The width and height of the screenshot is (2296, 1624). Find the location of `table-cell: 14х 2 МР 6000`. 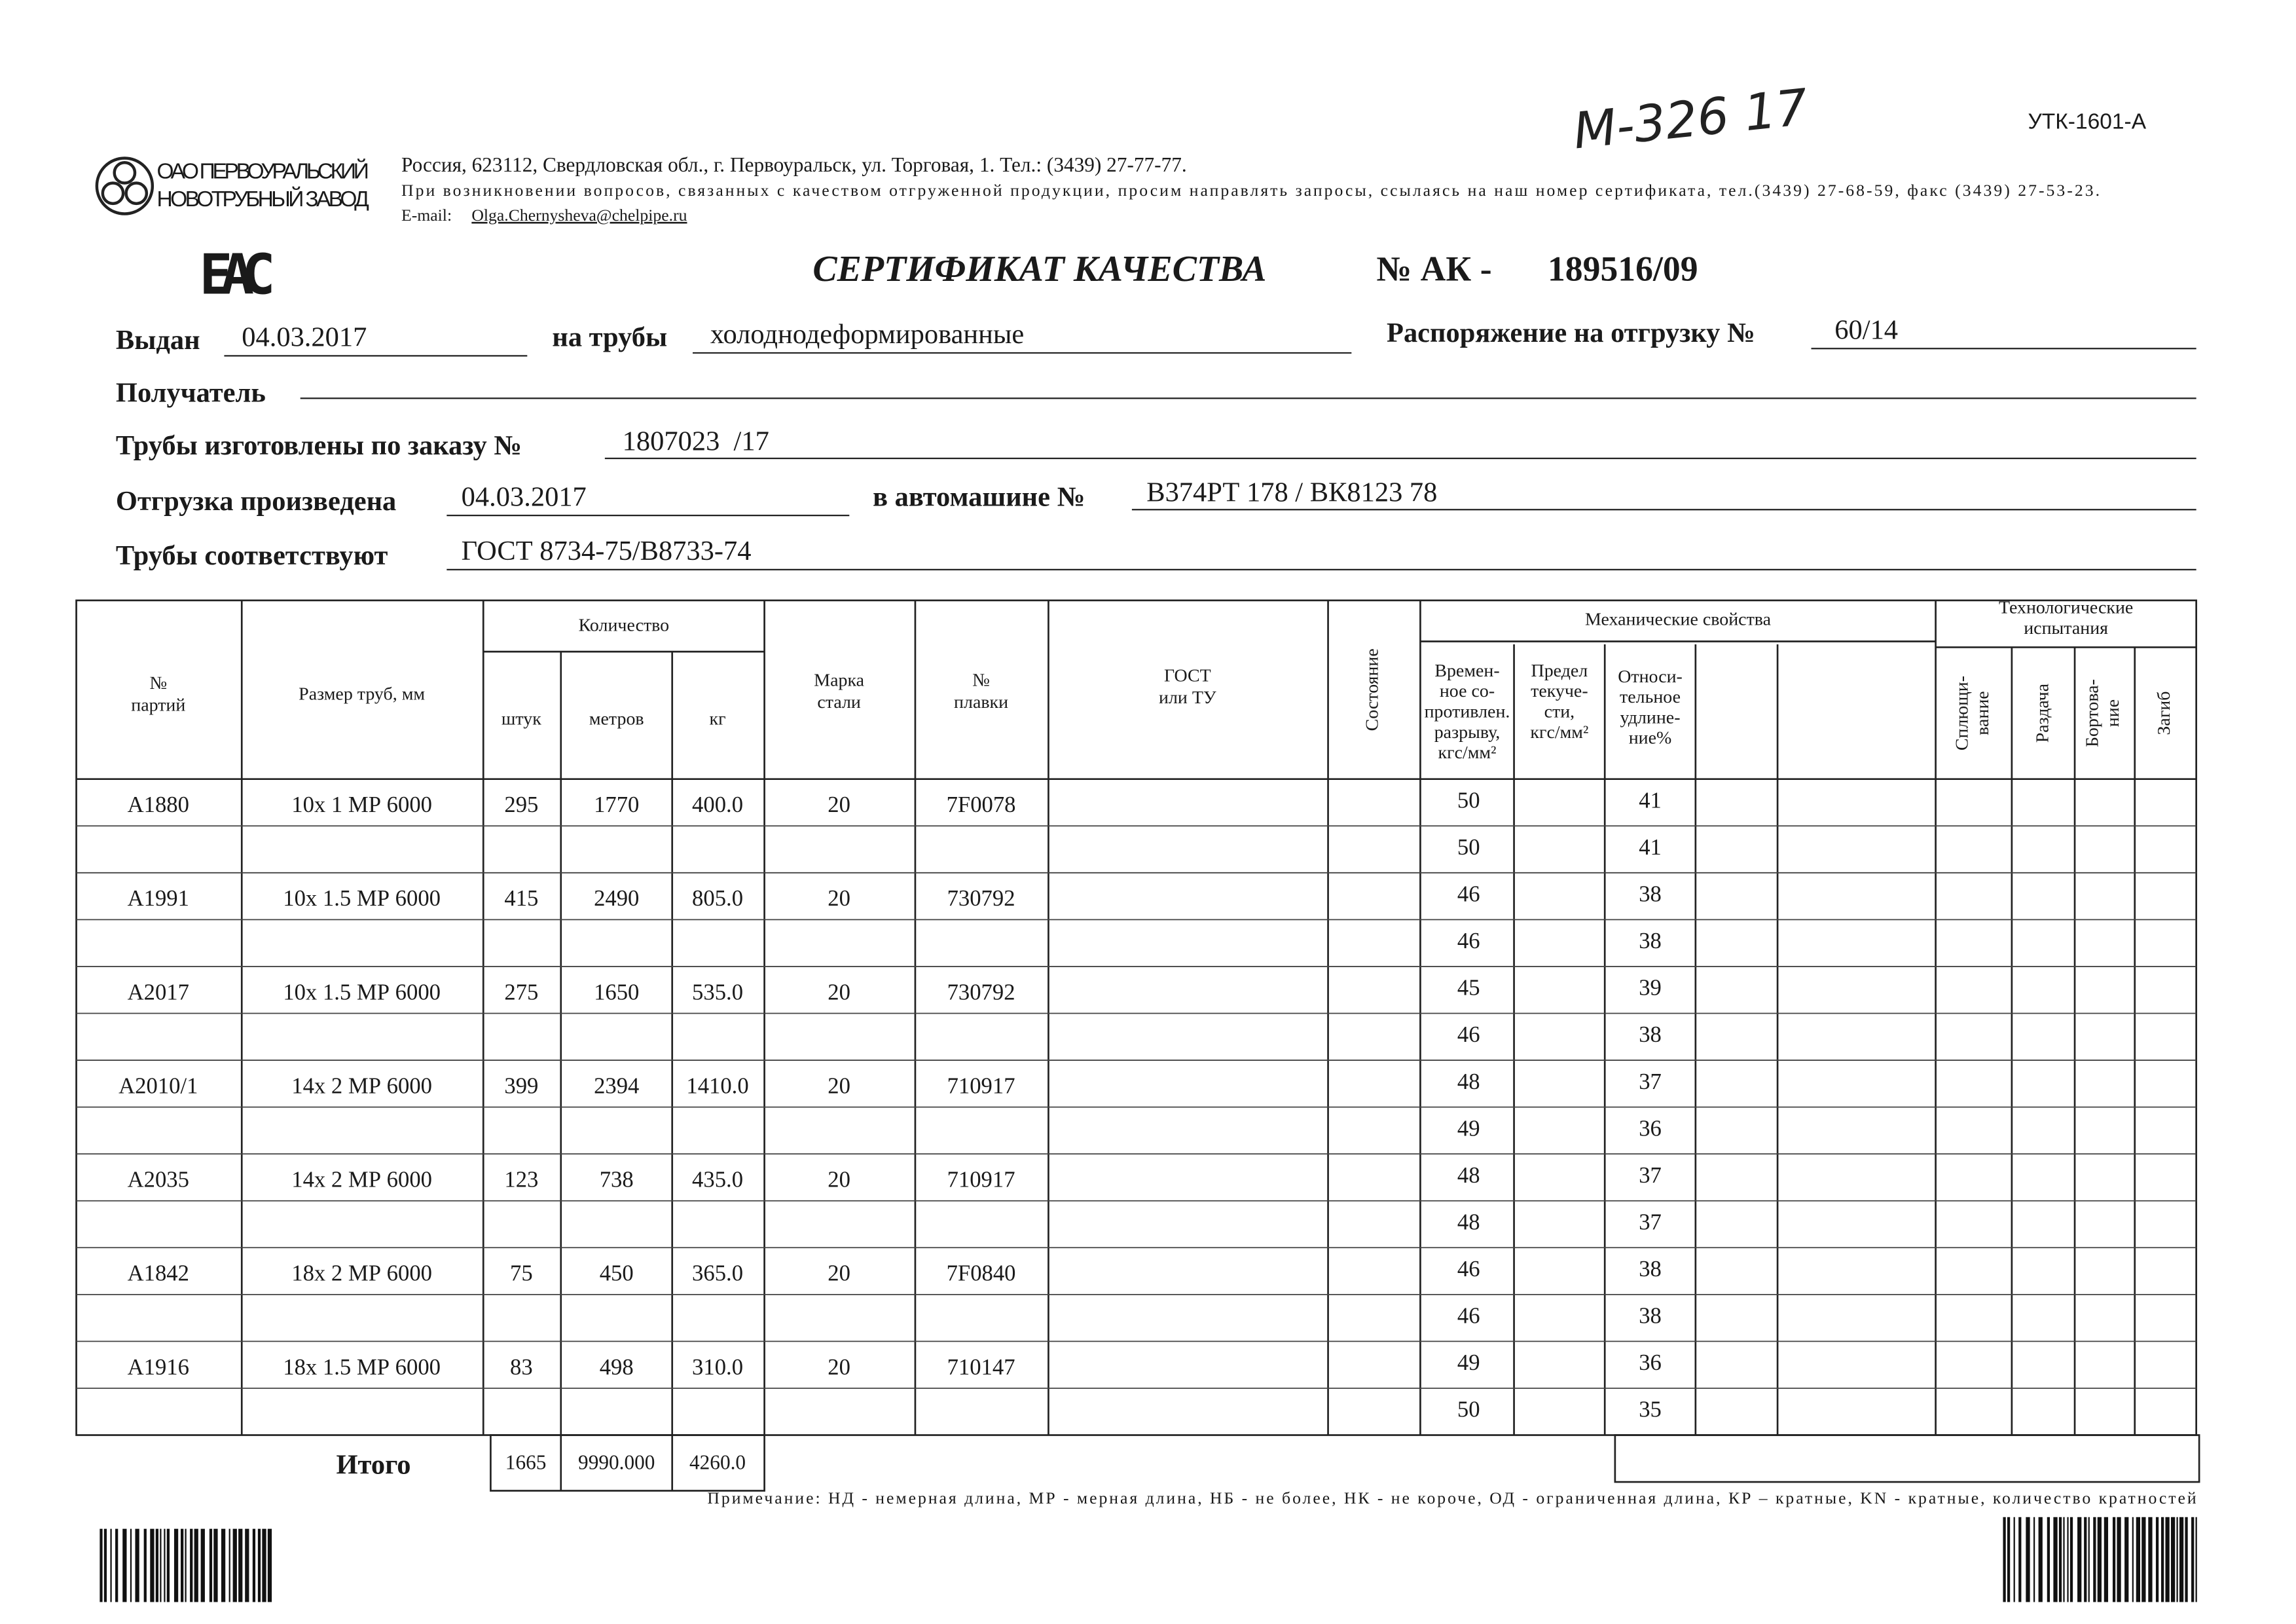

table-cell: 14х 2 МР 6000 is located at coordinates (361, 1085).